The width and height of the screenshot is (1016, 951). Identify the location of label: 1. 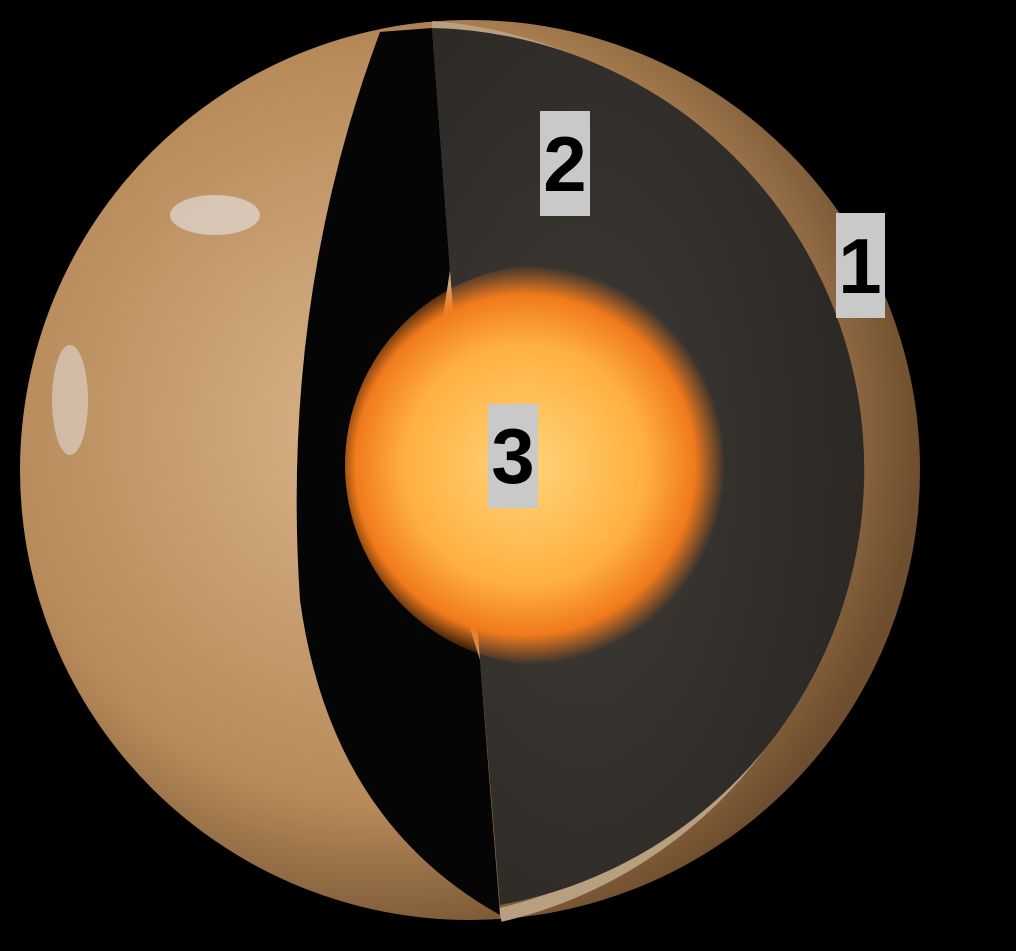
(859, 266).